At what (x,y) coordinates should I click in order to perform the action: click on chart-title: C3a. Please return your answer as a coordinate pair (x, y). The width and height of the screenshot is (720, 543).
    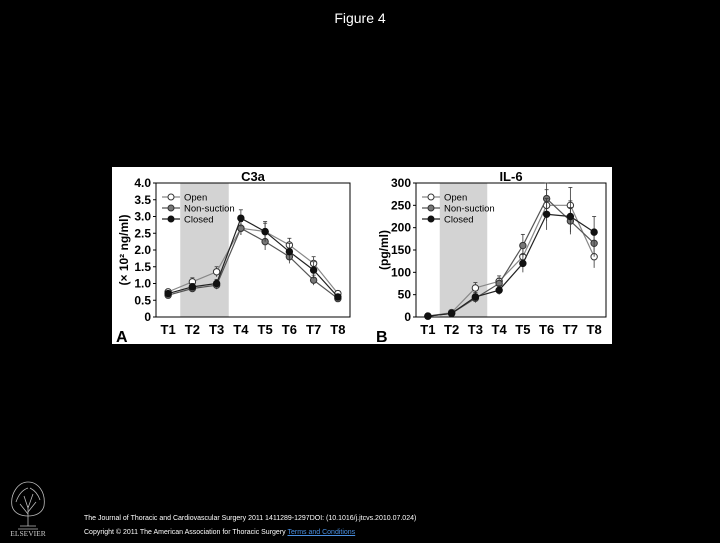
    Looking at the image, I should click on (253, 176).